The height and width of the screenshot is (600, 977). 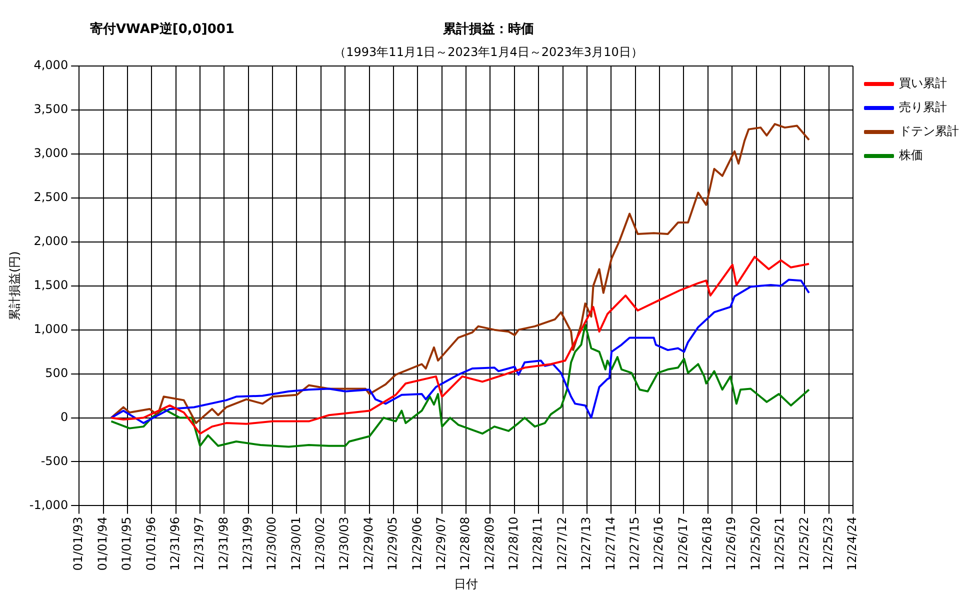 What do you see at coordinates (51, 109) in the screenshot?
I see `y-tick-label: 3,500` at bounding box center [51, 109].